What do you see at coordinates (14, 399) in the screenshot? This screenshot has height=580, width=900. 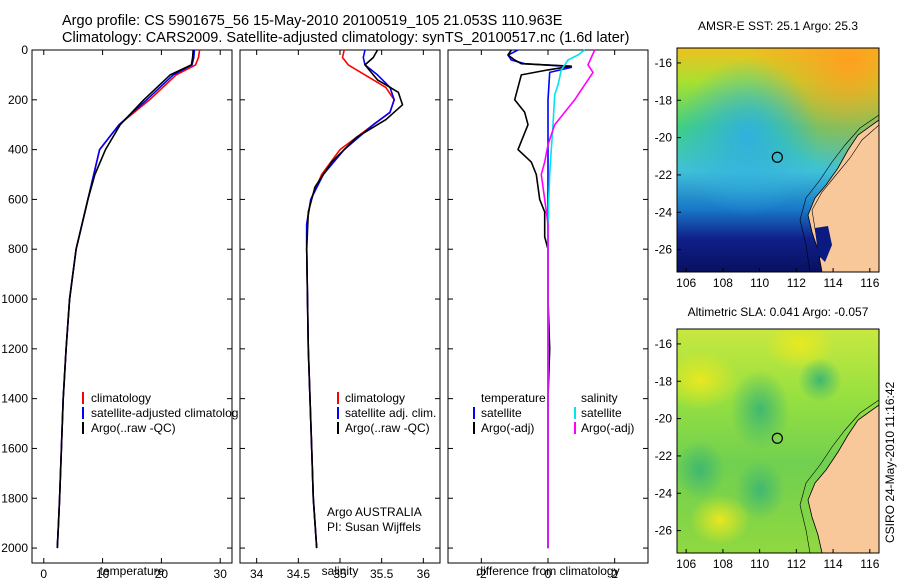 I see `y-tick-label: 1400` at bounding box center [14, 399].